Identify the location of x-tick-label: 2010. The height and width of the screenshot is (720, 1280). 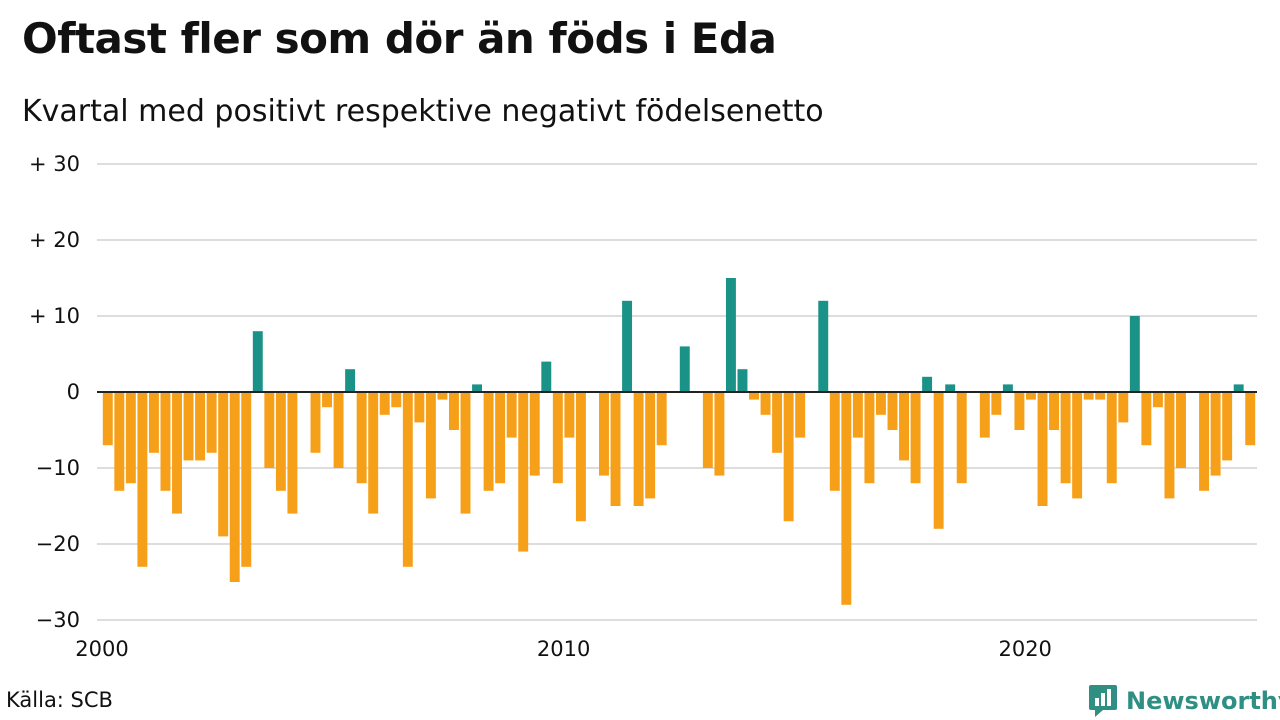
(563, 649).